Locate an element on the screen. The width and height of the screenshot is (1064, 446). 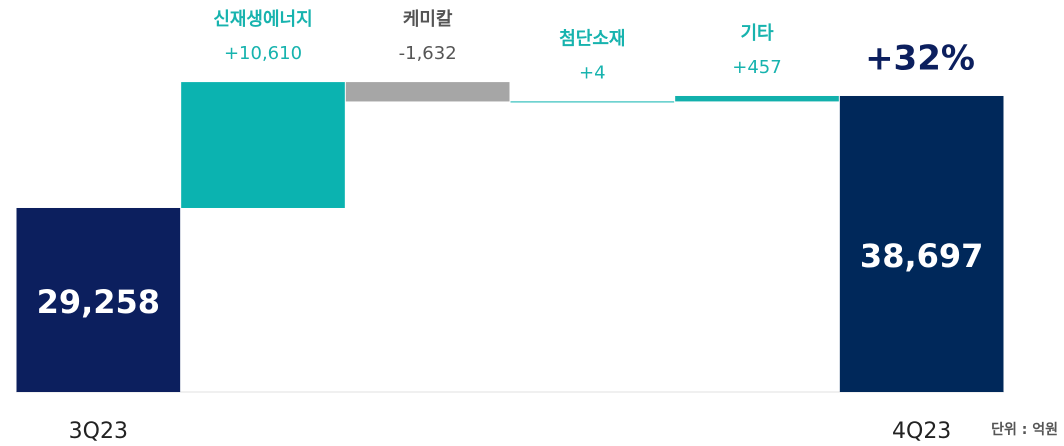
category-label: 기타 is located at coordinates (757, 33).